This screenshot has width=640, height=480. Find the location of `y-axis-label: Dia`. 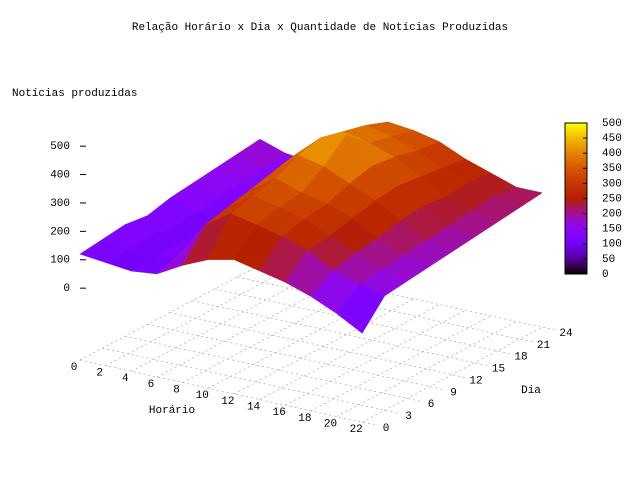

y-axis-label: Dia is located at coordinates (531, 391).